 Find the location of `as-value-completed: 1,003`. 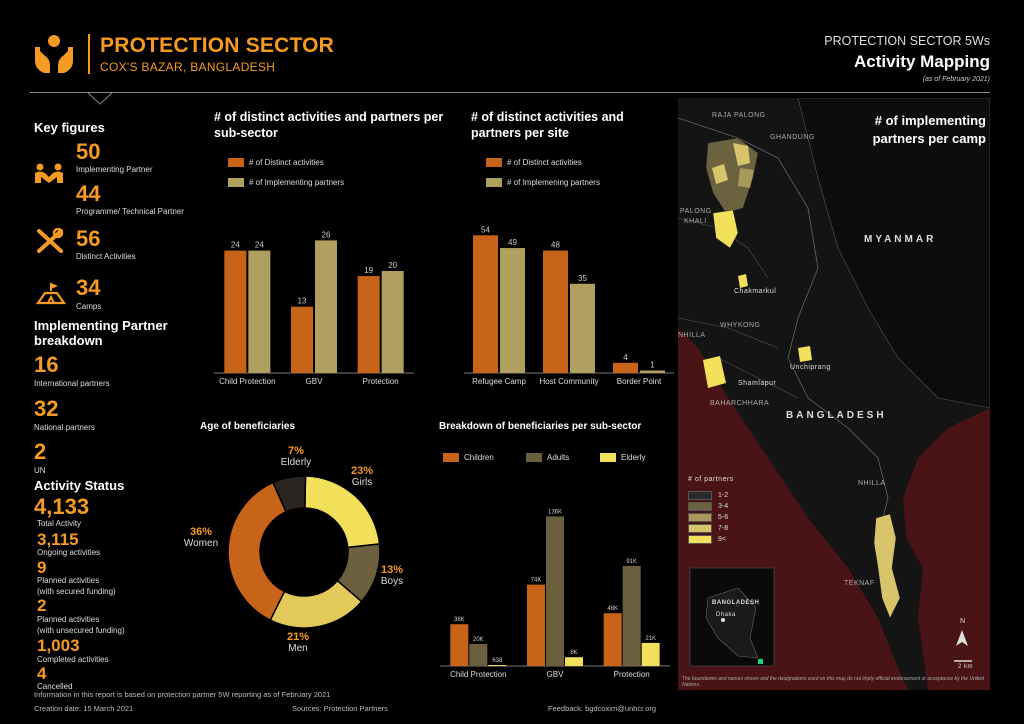

as-value-completed: 1,003 is located at coordinates (58, 645).